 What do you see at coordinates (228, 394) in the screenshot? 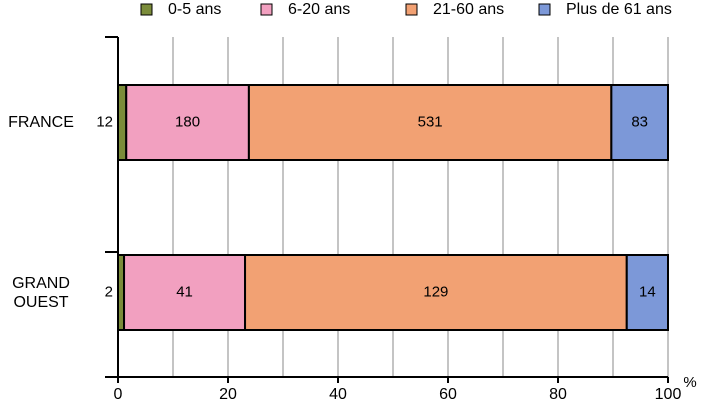
I see `x-tick-label: 20` at bounding box center [228, 394].